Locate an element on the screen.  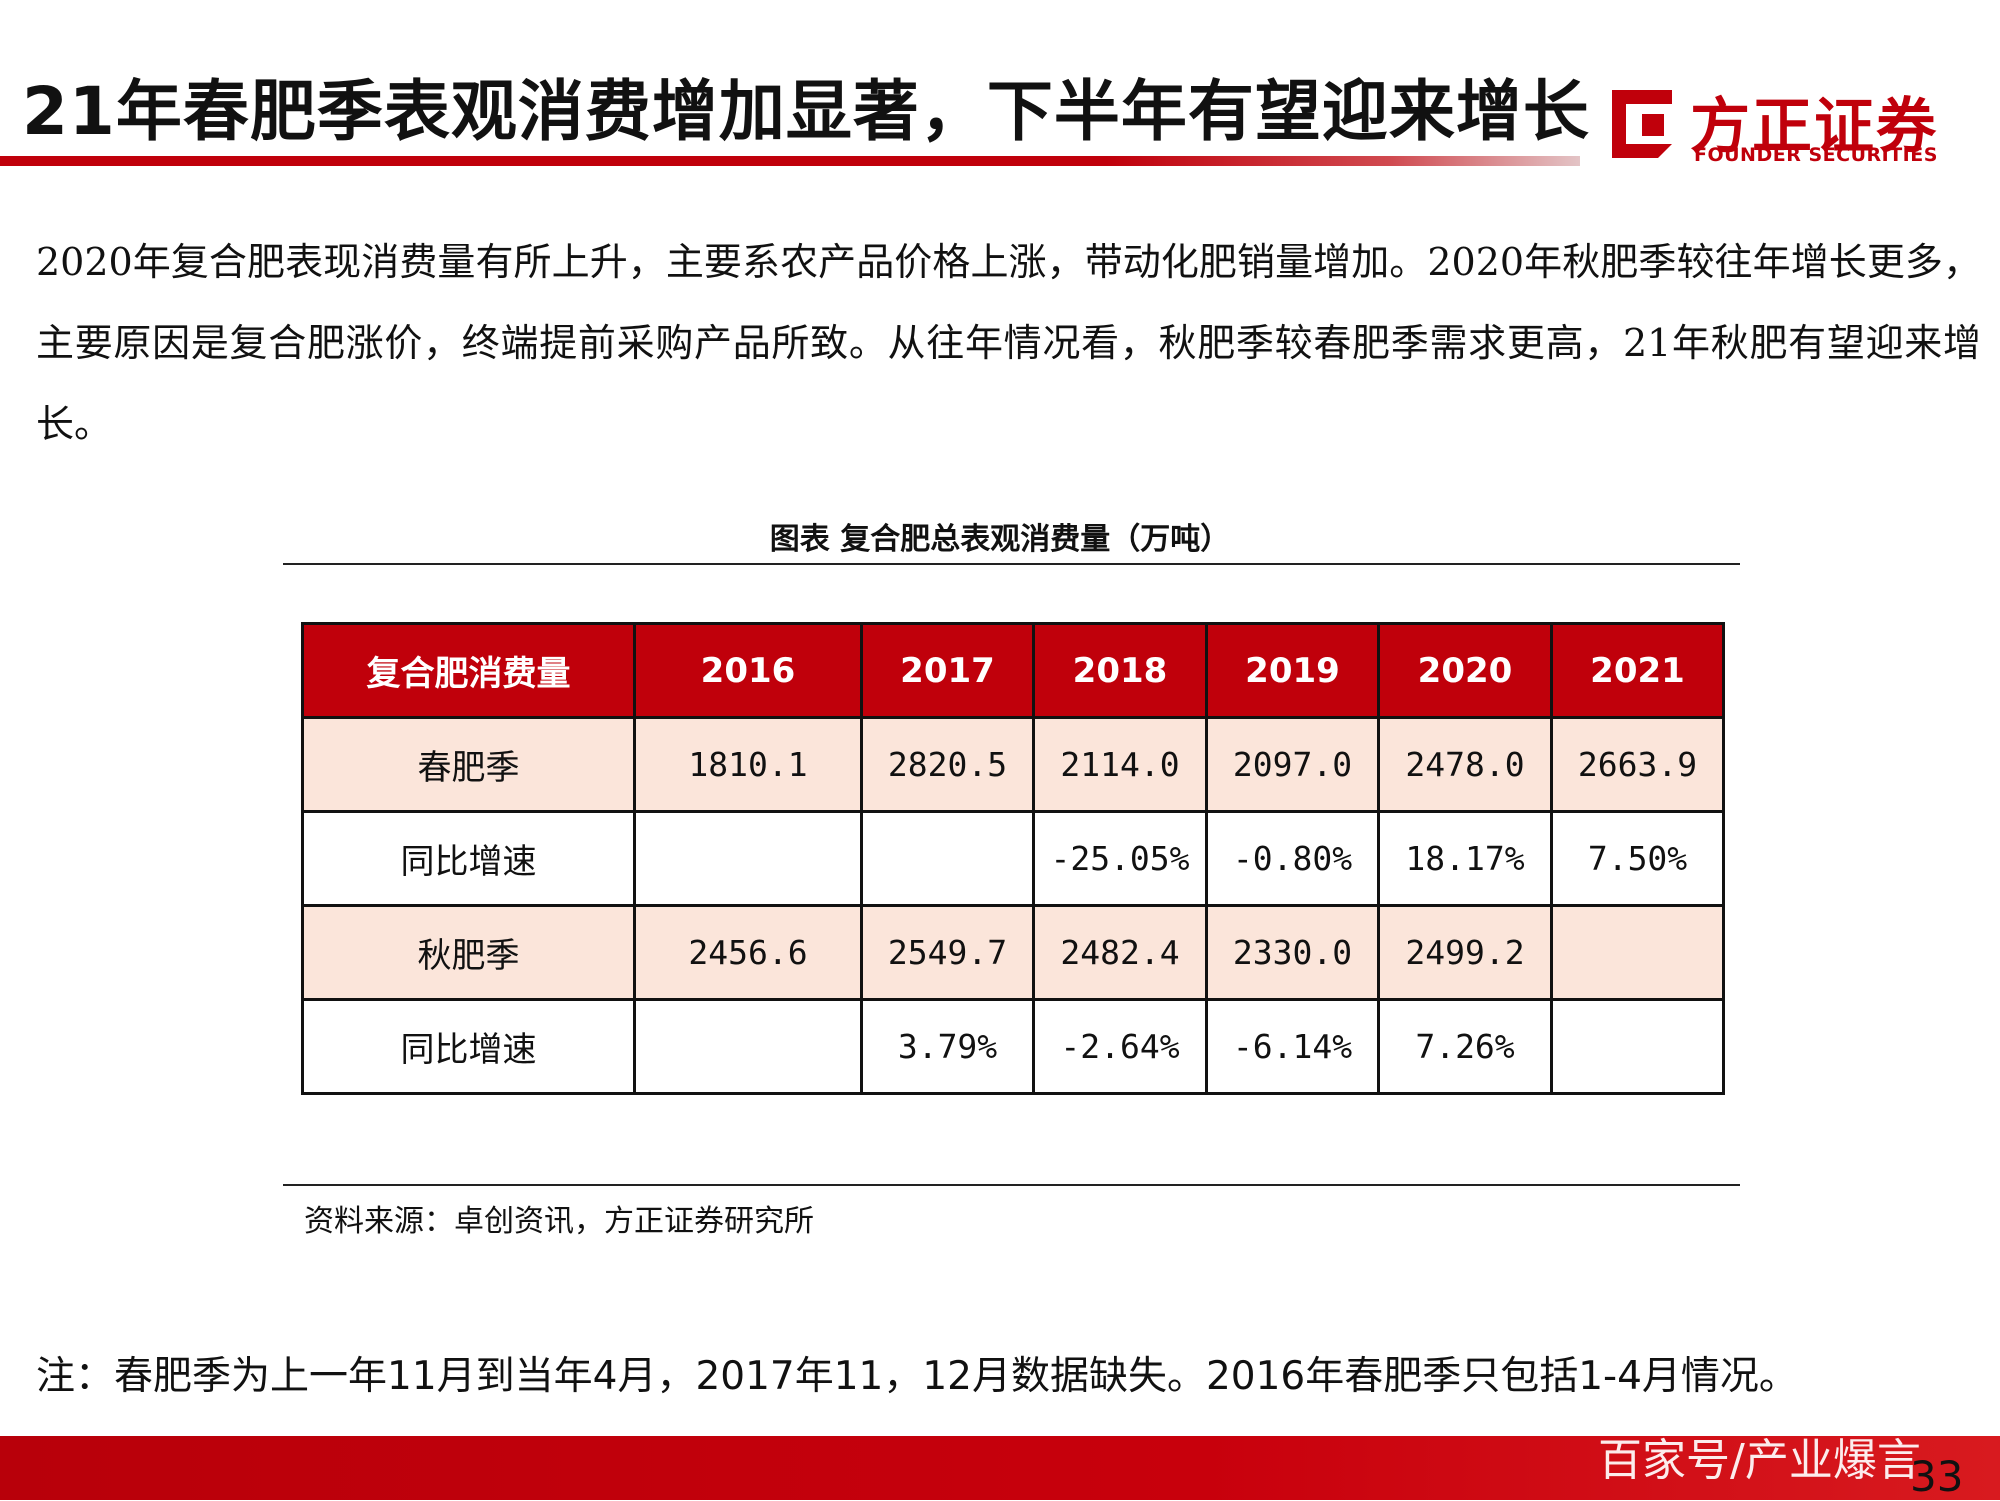
logo-text-en: FOUNDER SECURITIES is located at coordinates (1816, 155).